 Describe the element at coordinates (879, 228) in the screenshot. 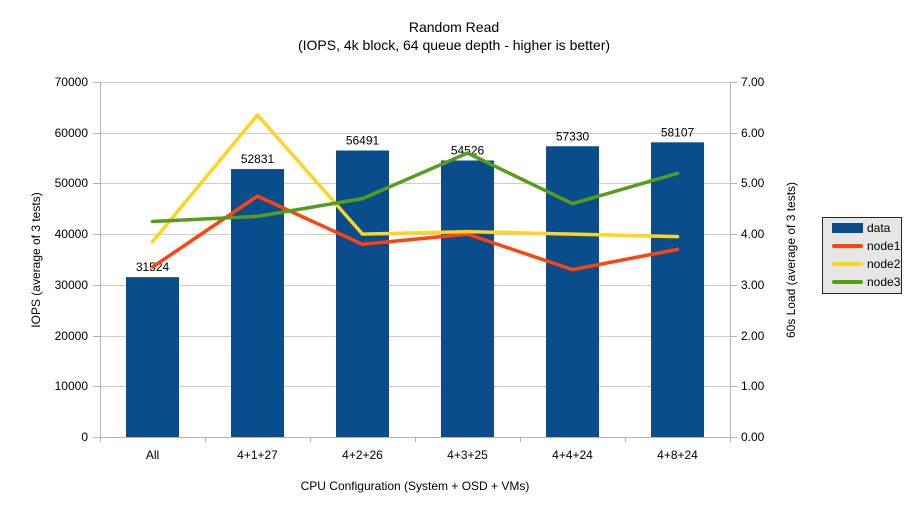

I see `legend-label-data: data` at that location.